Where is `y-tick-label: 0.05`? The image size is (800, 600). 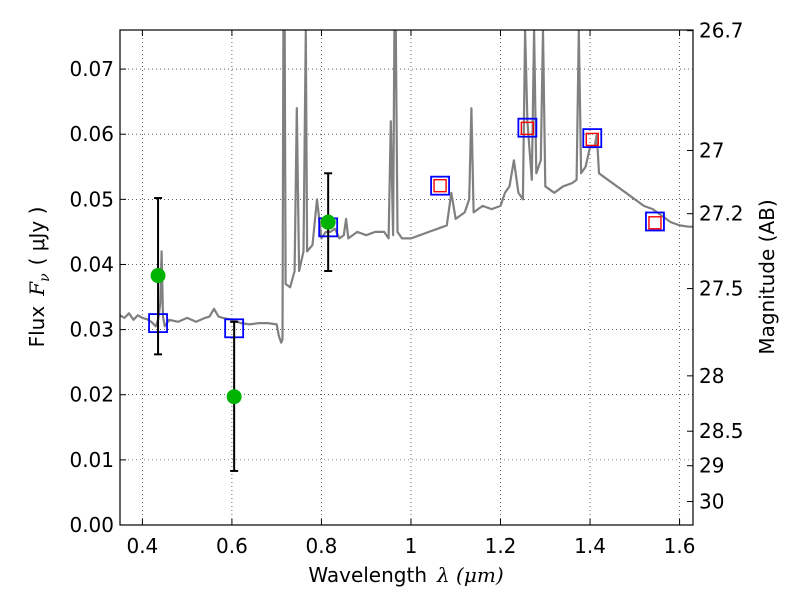 y-tick-label: 0.05 is located at coordinates (91, 199).